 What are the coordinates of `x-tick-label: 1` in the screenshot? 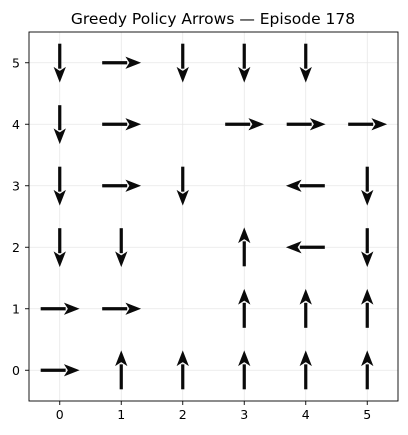 It's located at (121, 414).